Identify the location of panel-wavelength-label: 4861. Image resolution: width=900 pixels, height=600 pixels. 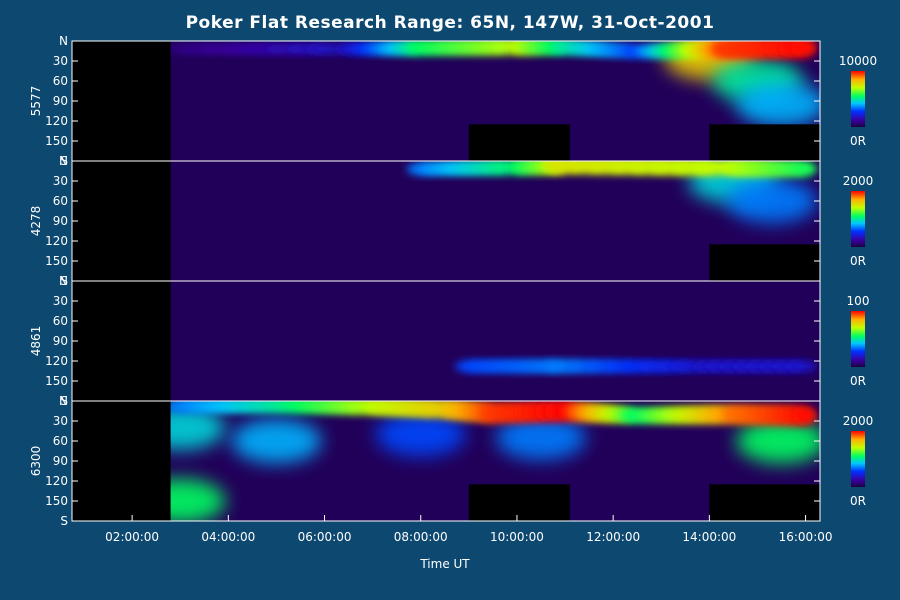
(36, 341).